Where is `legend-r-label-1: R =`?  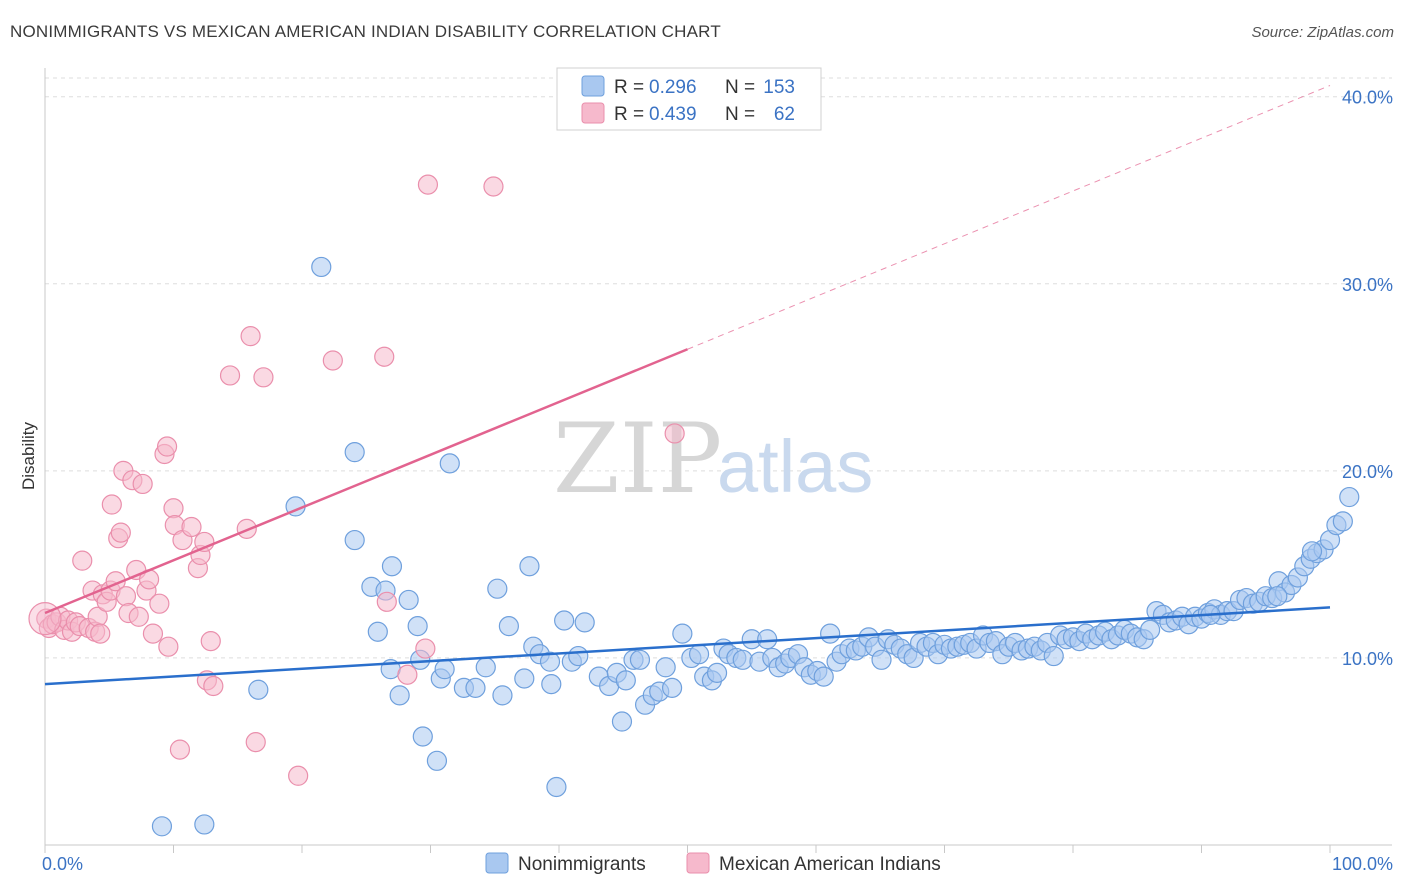 legend-r-label-1: R = is located at coordinates (629, 87).